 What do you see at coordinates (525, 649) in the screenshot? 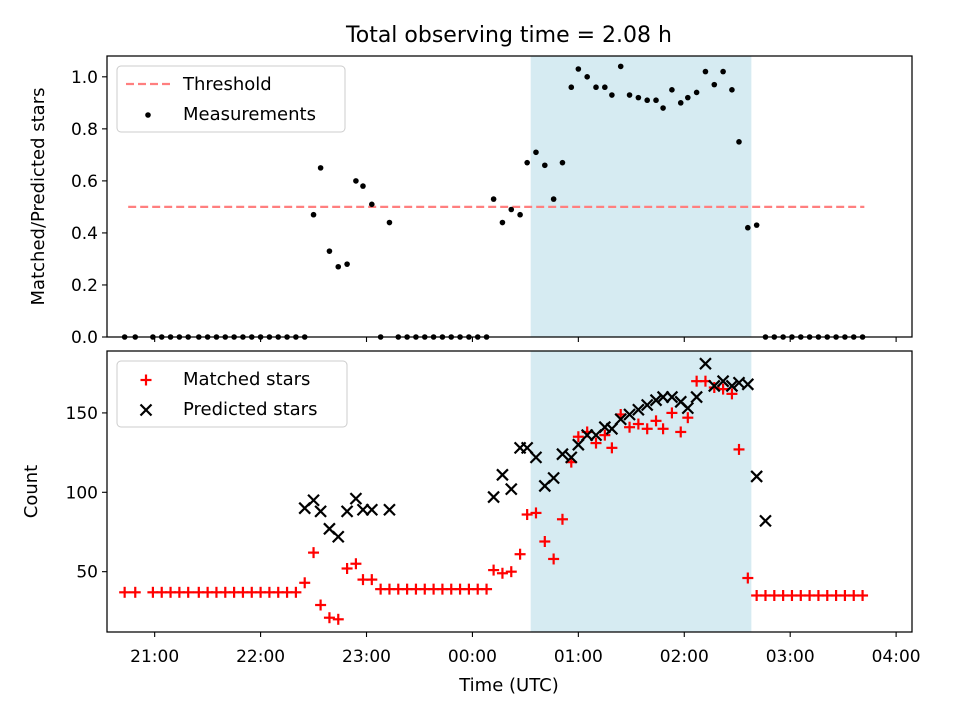
I see `count-x-axis-ticks: 21:00 22:00 23:00 00:00 01:00 02:00 03:00 04:00` at bounding box center [525, 649].